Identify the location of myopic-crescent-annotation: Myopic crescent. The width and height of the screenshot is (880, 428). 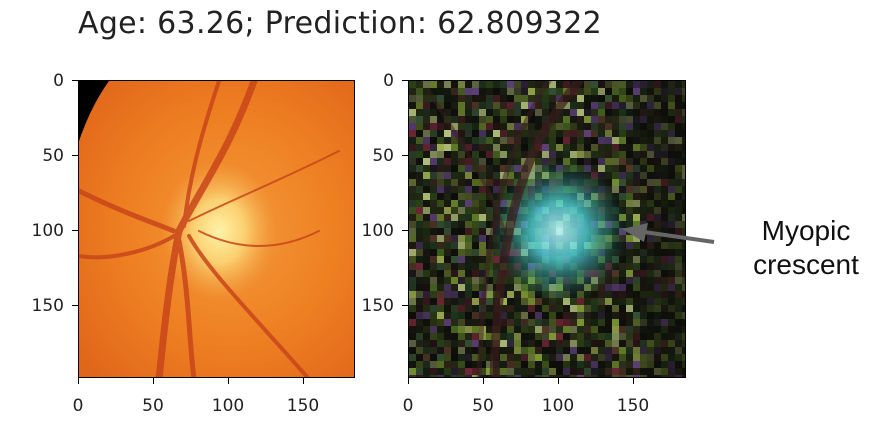
(806, 248).